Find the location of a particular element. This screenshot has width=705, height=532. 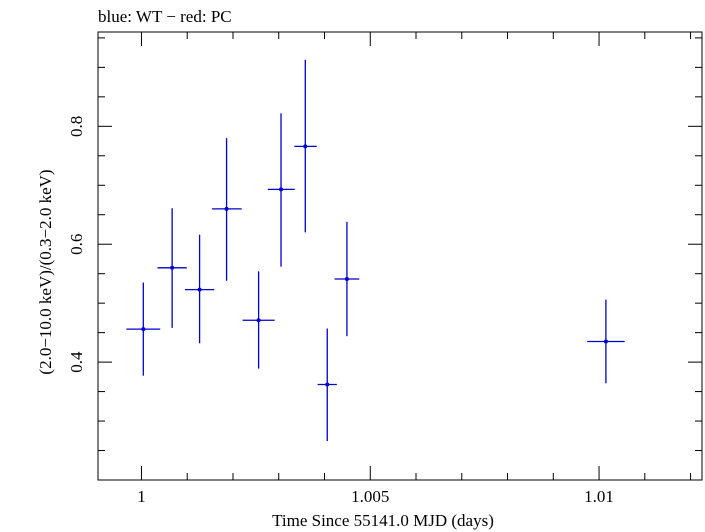

y-tick-label: 0.4 is located at coordinates (76, 362).